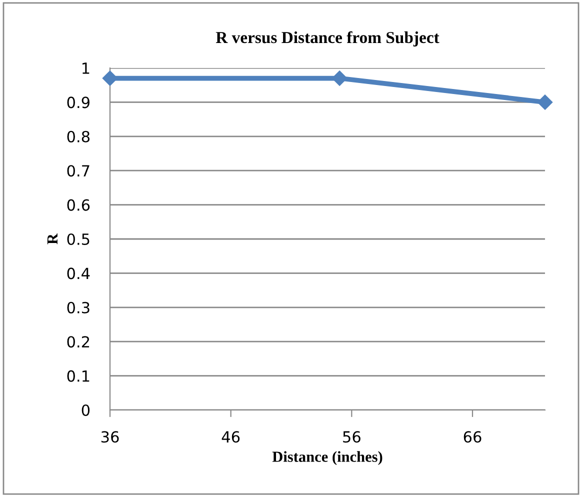 Image resolution: width=582 pixels, height=497 pixels. What do you see at coordinates (86, 410) in the screenshot?
I see `y-tick-label: 0` at bounding box center [86, 410].